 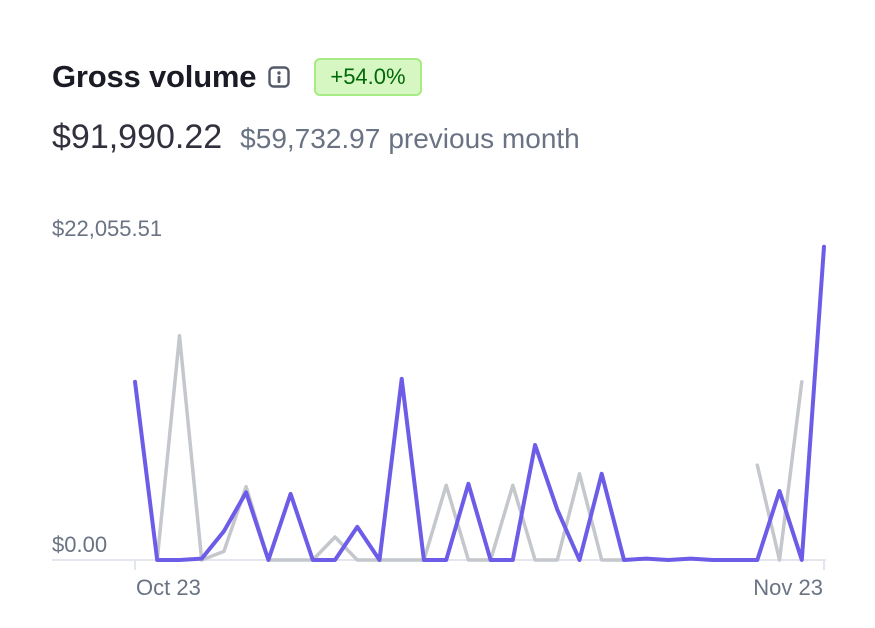 What do you see at coordinates (368, 77) in the screenshot?
I see `change-badge: +54.0%` at bounding box center [368, 77].